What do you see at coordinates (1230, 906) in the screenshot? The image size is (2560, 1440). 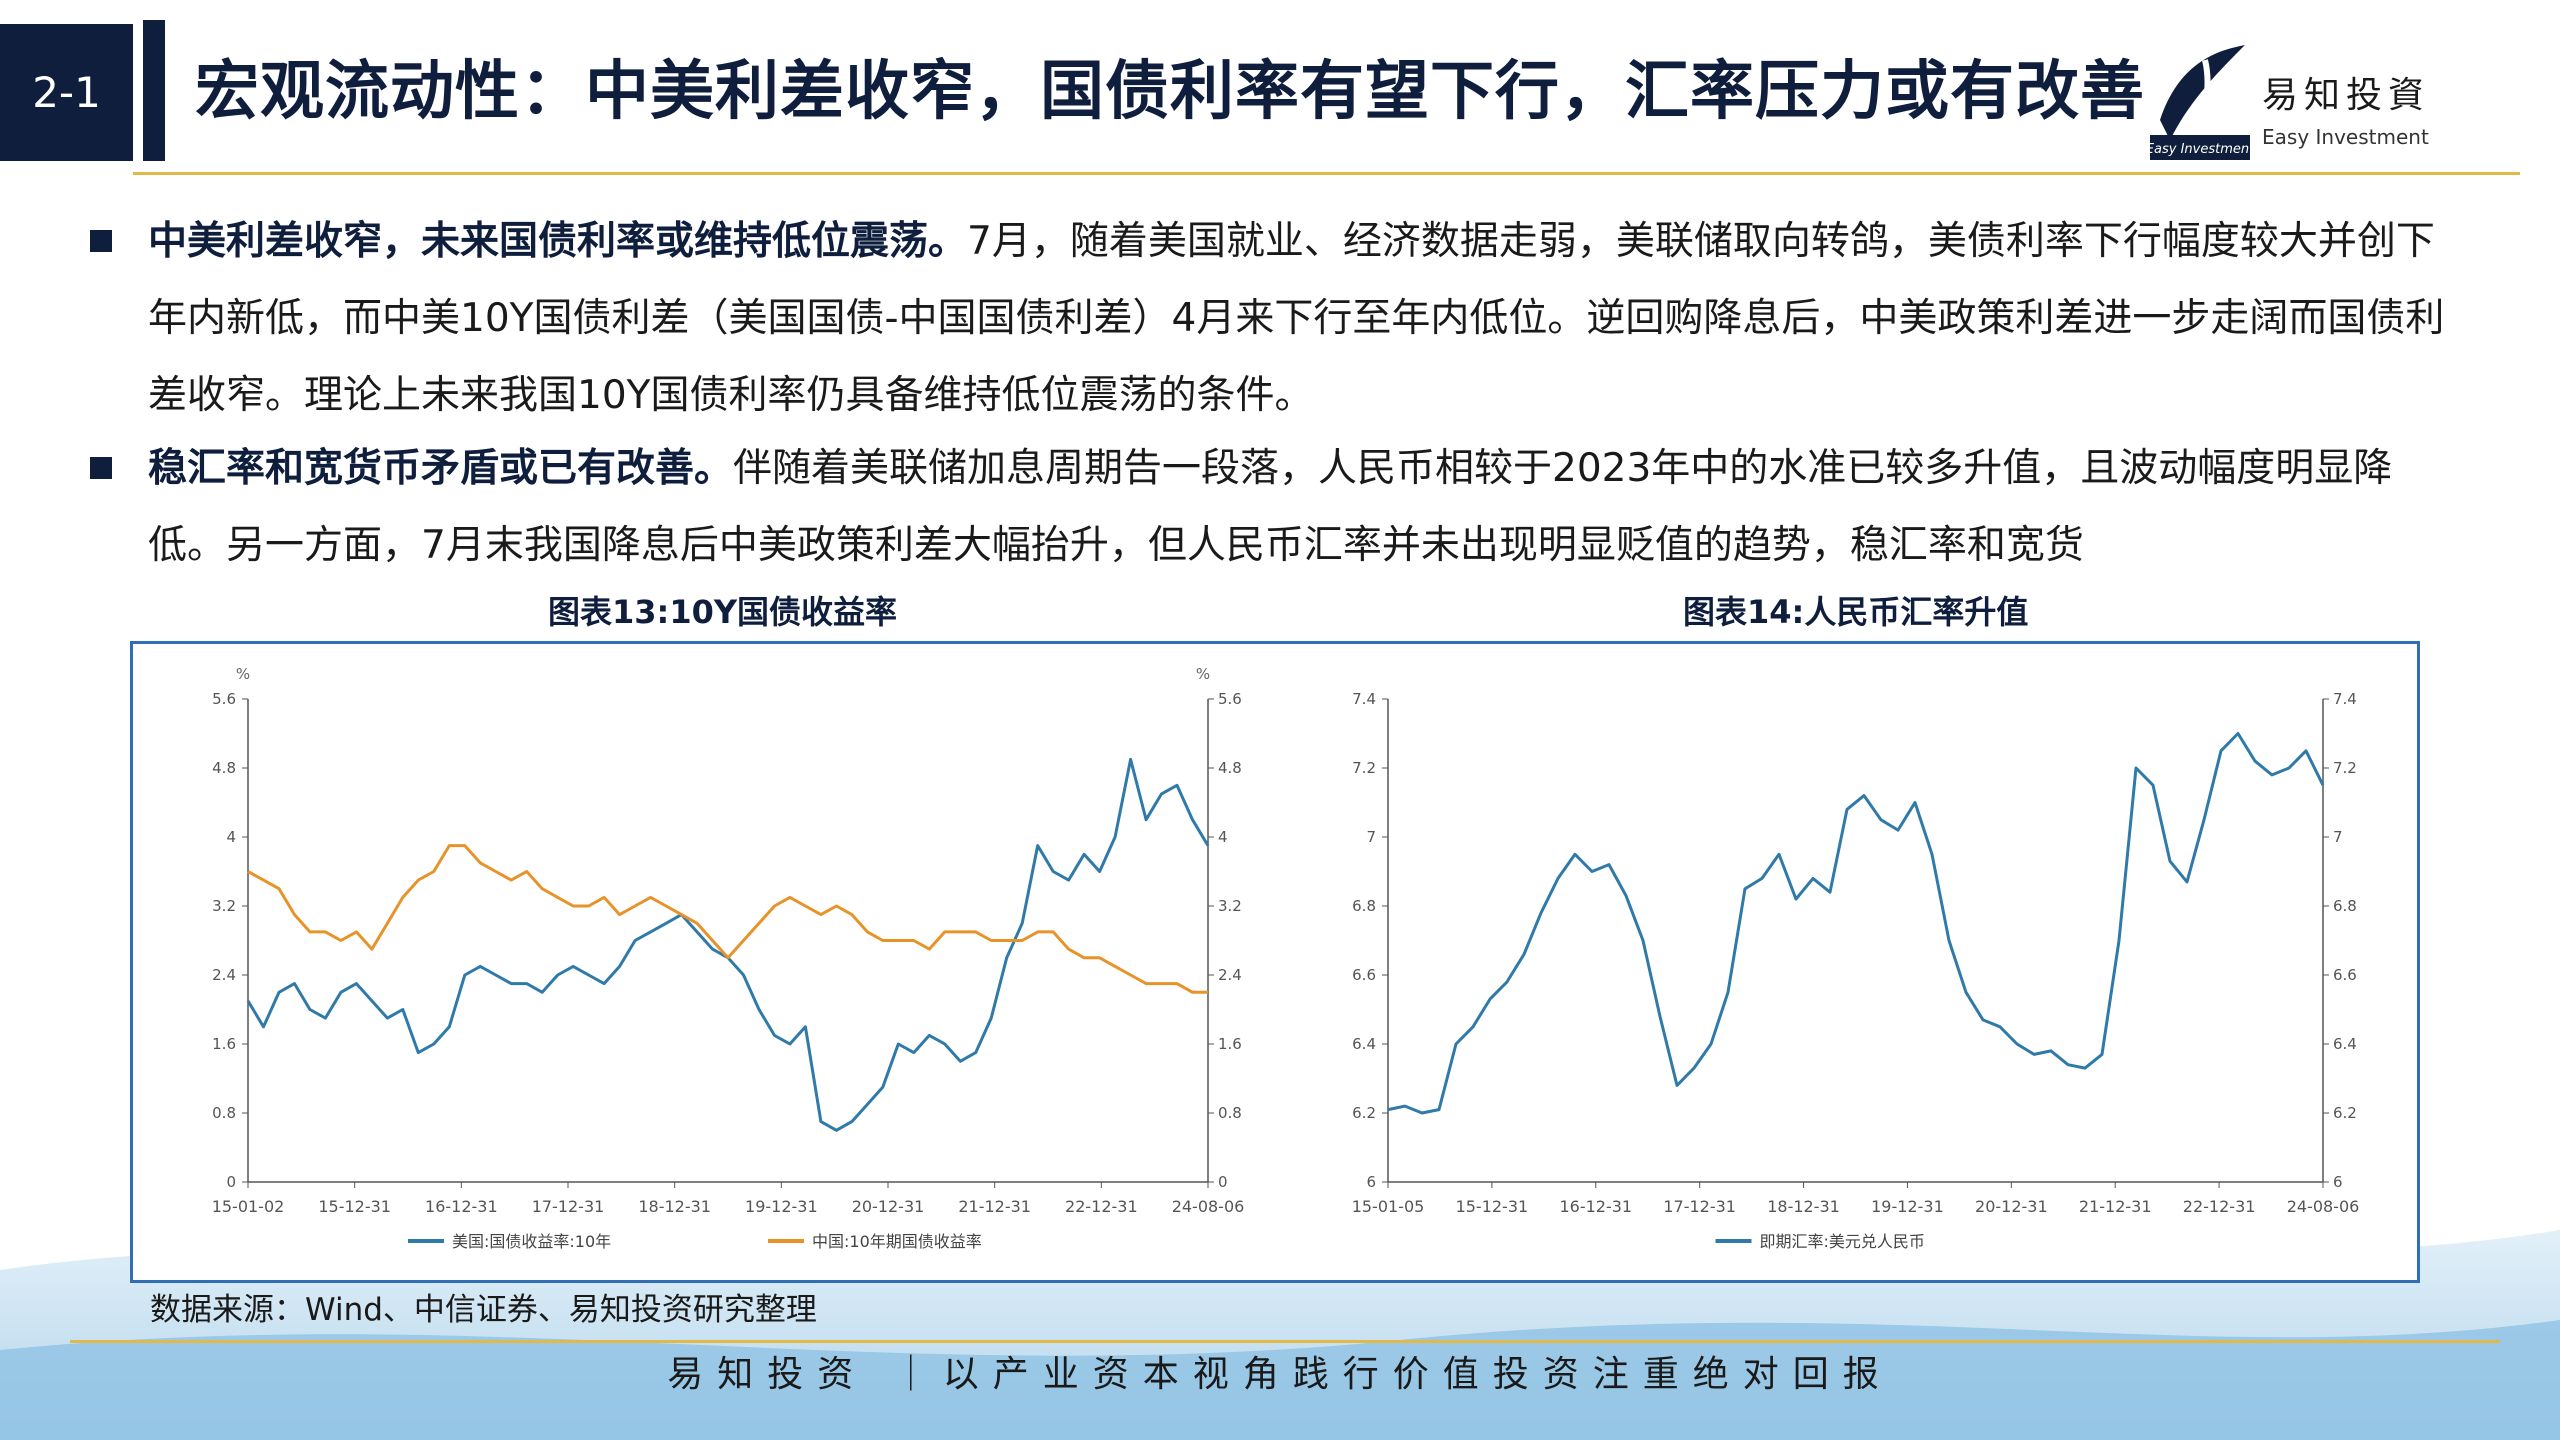 I see `y-tick-label-right: 3.2` at bounding box center [1230, 906].